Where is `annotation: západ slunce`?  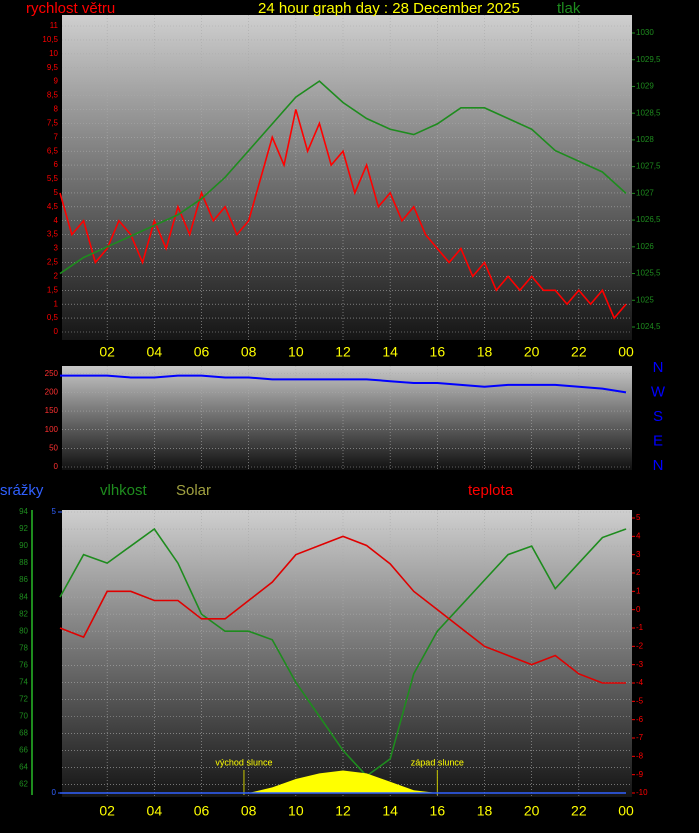
annotation: západ slunce is located at coordinates (437, 762).